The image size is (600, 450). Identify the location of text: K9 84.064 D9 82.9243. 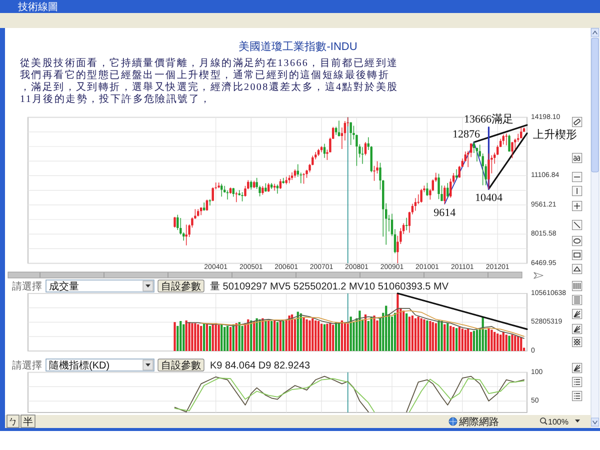
(260, 366).